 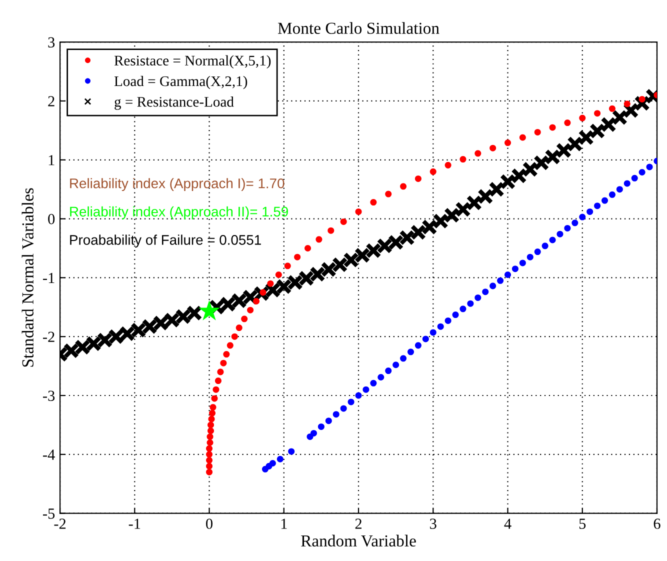 I want to click on x-tick-label: 3, so click(x=433, y=523).